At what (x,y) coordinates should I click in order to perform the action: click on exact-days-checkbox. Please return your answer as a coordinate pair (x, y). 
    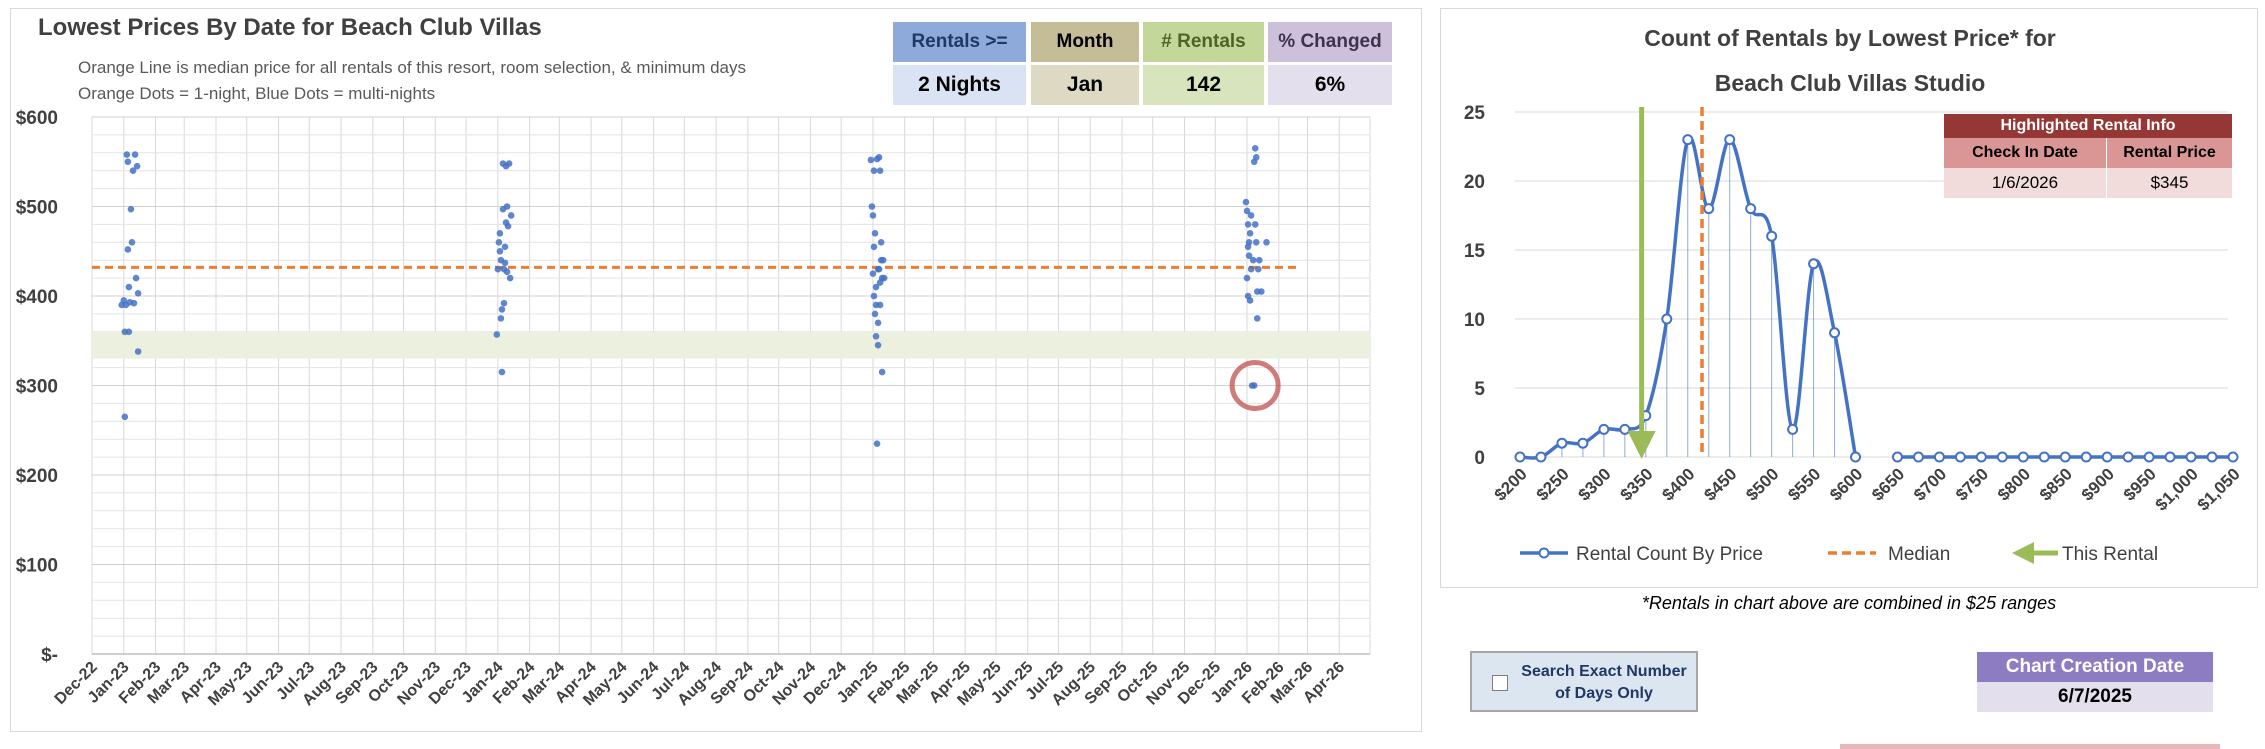
    Looking at the image, I should click on (1500, 683).